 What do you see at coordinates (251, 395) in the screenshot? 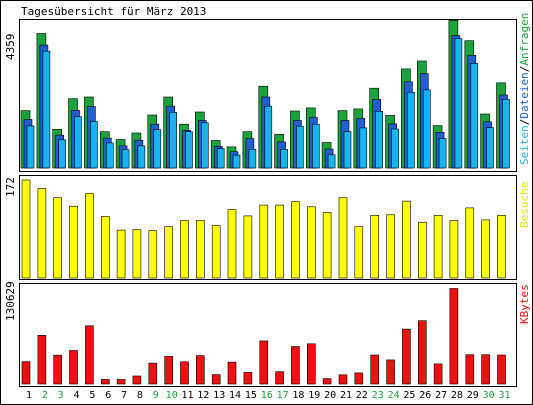
I see `x-tick-label-day-15: 15` at bounding box center [251, 395].